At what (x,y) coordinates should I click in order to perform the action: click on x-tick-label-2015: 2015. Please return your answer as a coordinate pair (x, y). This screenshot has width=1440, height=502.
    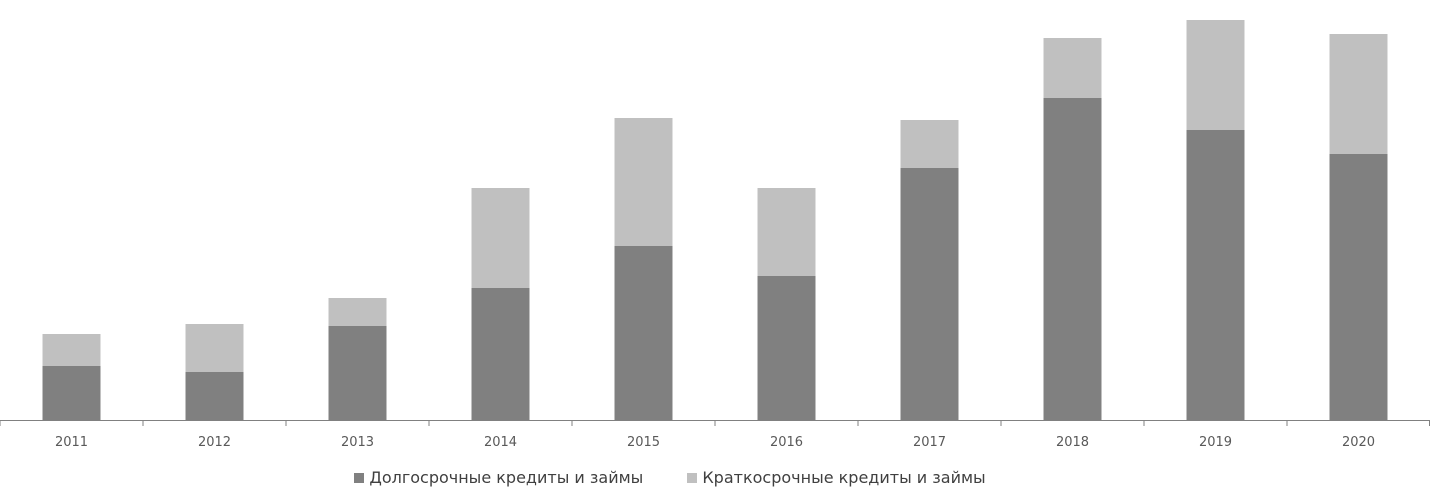
    Looking at the image, I should click on (643, 442).